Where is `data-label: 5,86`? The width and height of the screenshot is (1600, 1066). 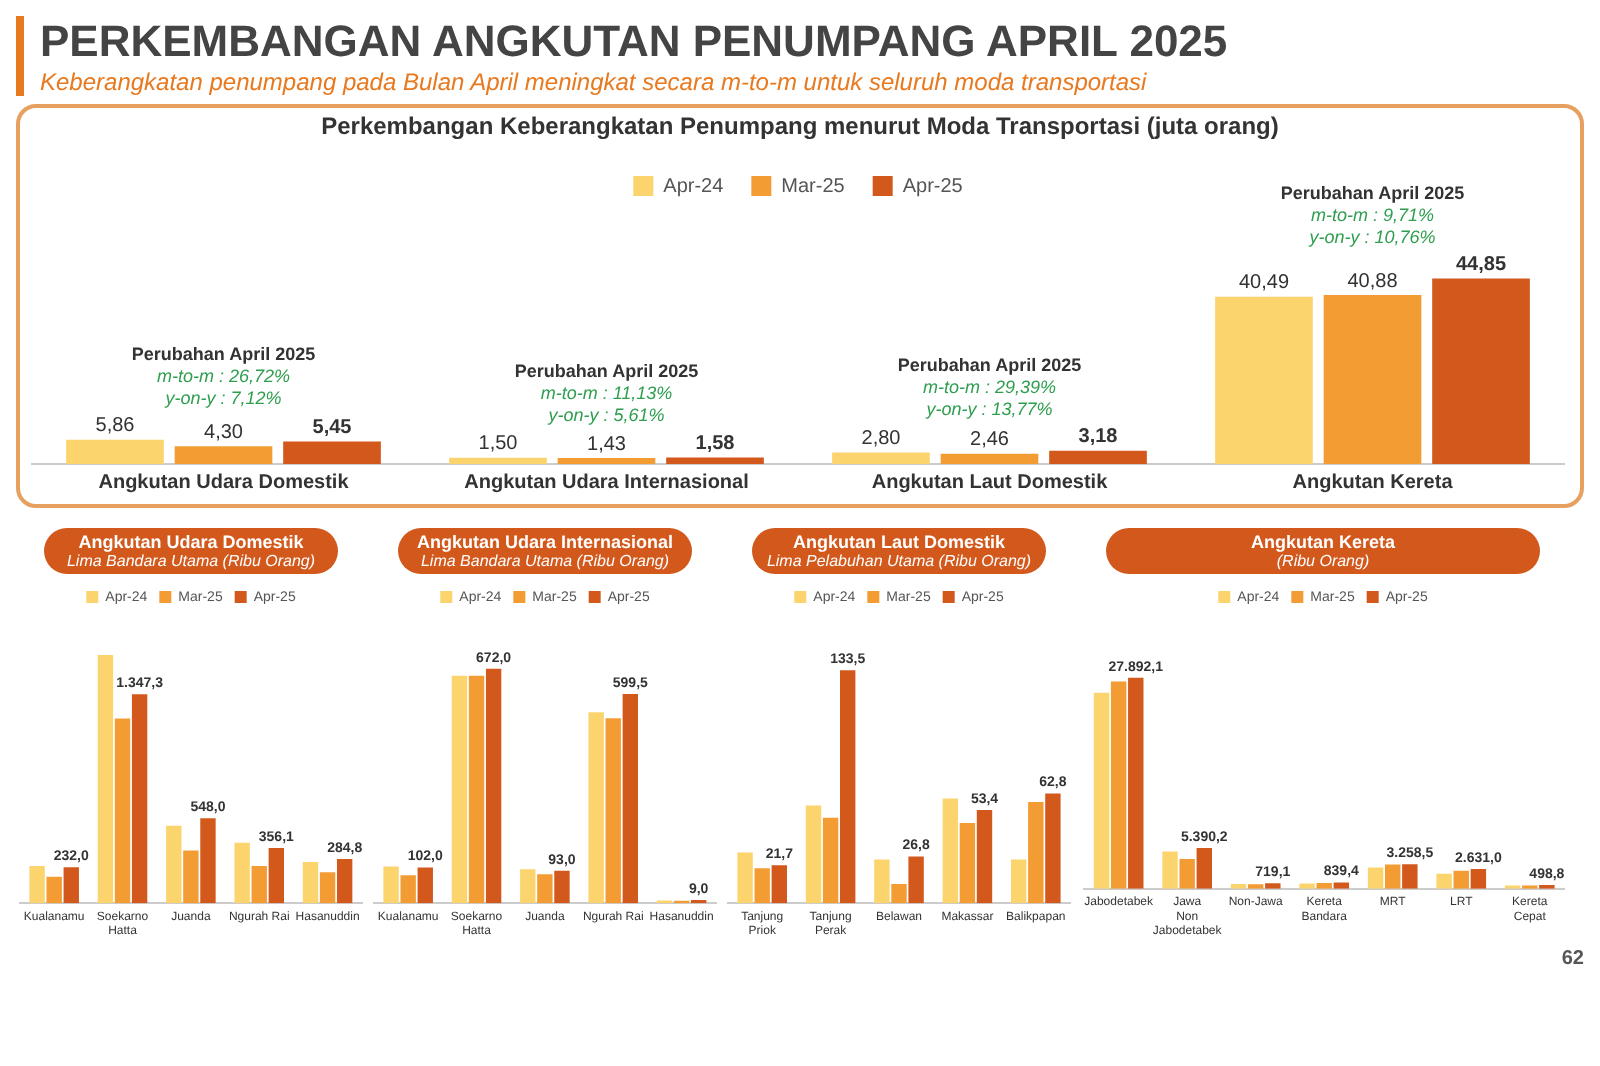
data-label: 5,86 is located at coordinates (115, 426).